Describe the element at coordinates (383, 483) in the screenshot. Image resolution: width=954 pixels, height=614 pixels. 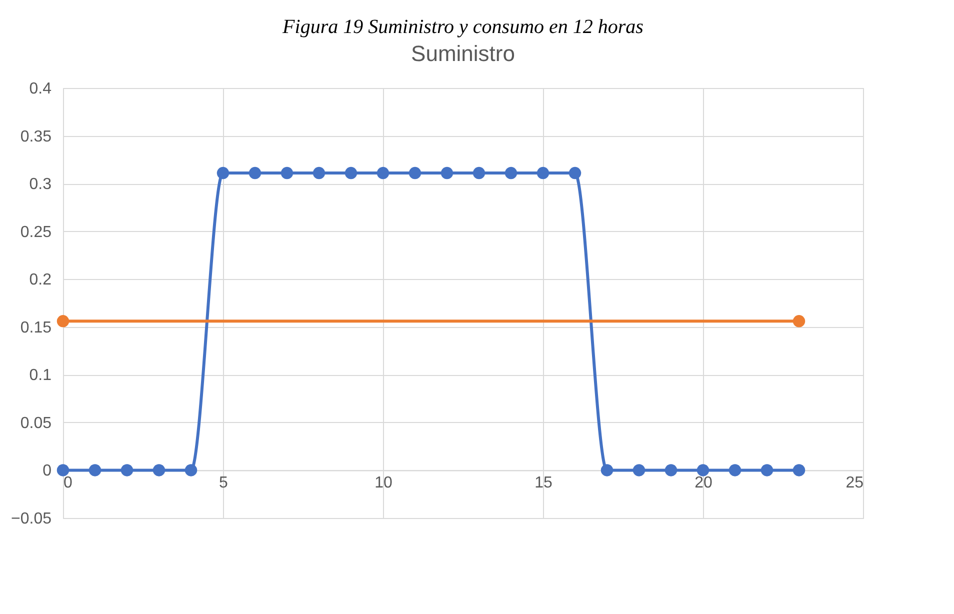
I see `x-tick-label: 10` at that location.